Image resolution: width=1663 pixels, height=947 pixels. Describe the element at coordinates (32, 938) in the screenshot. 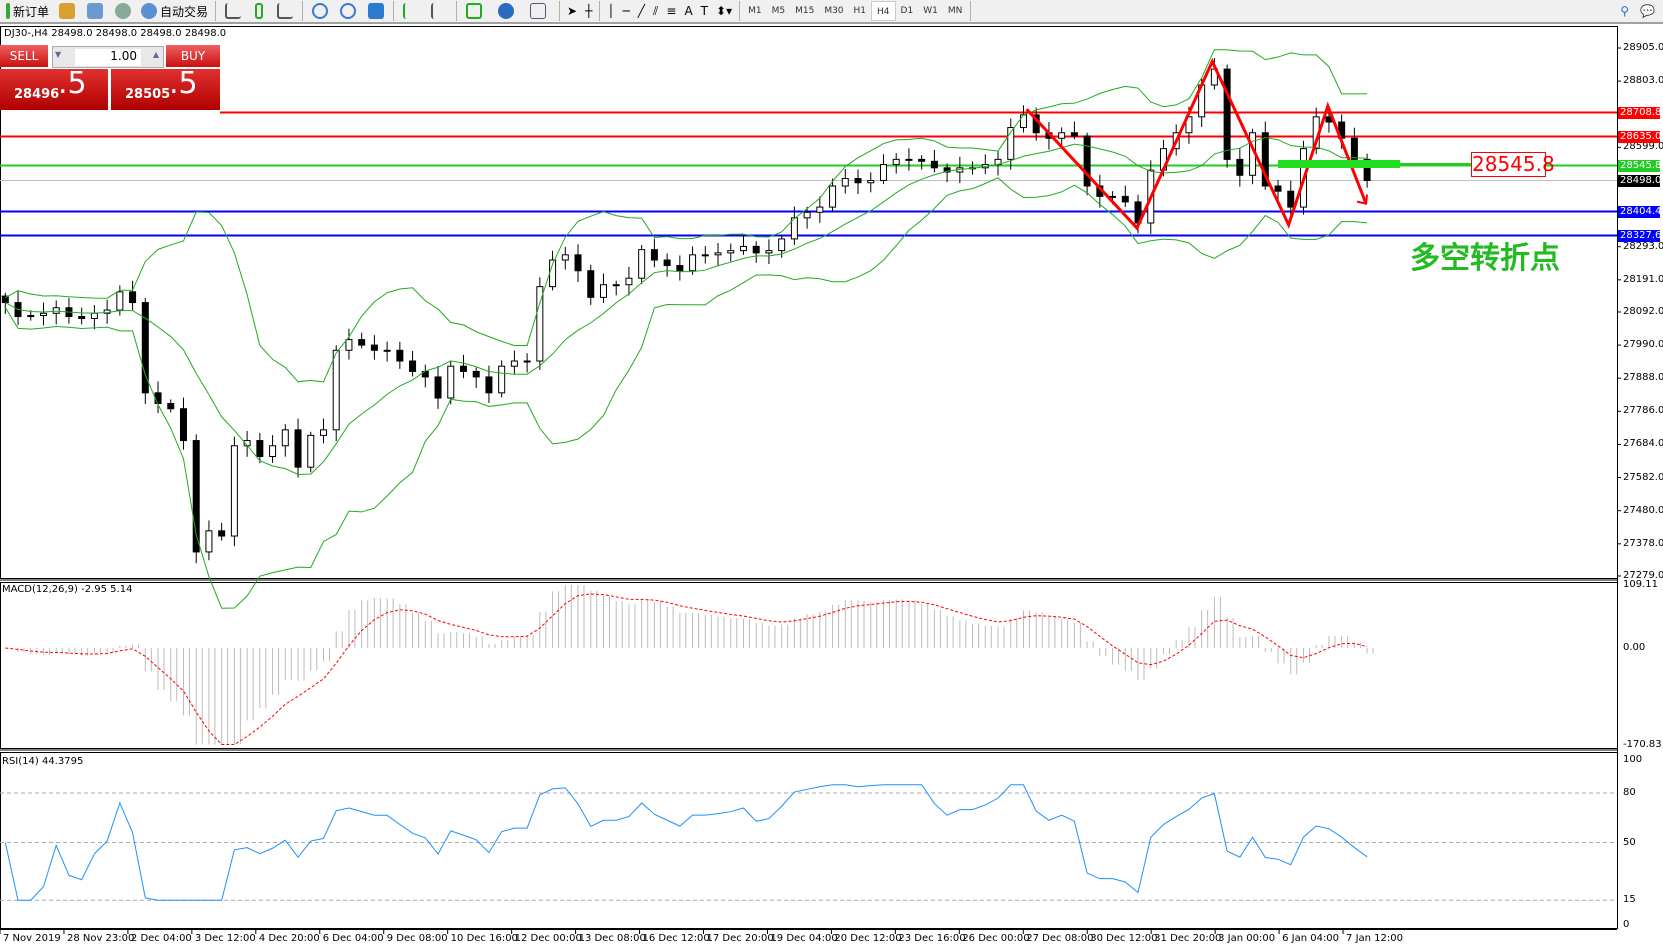

I see `time-axis-label: 7 Nov 2019` at that location.